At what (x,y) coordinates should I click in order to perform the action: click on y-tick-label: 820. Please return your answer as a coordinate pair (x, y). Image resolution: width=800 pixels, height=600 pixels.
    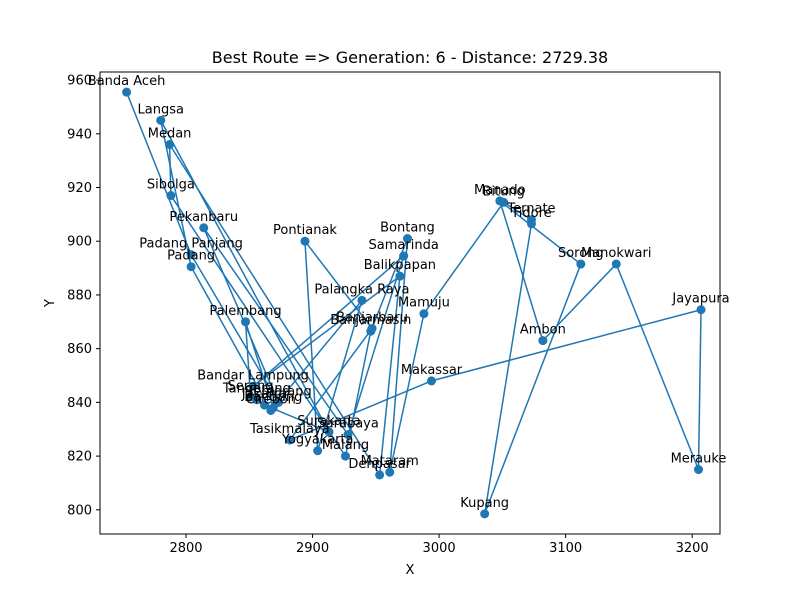
    Looking at the image, I should click on (79, 457).